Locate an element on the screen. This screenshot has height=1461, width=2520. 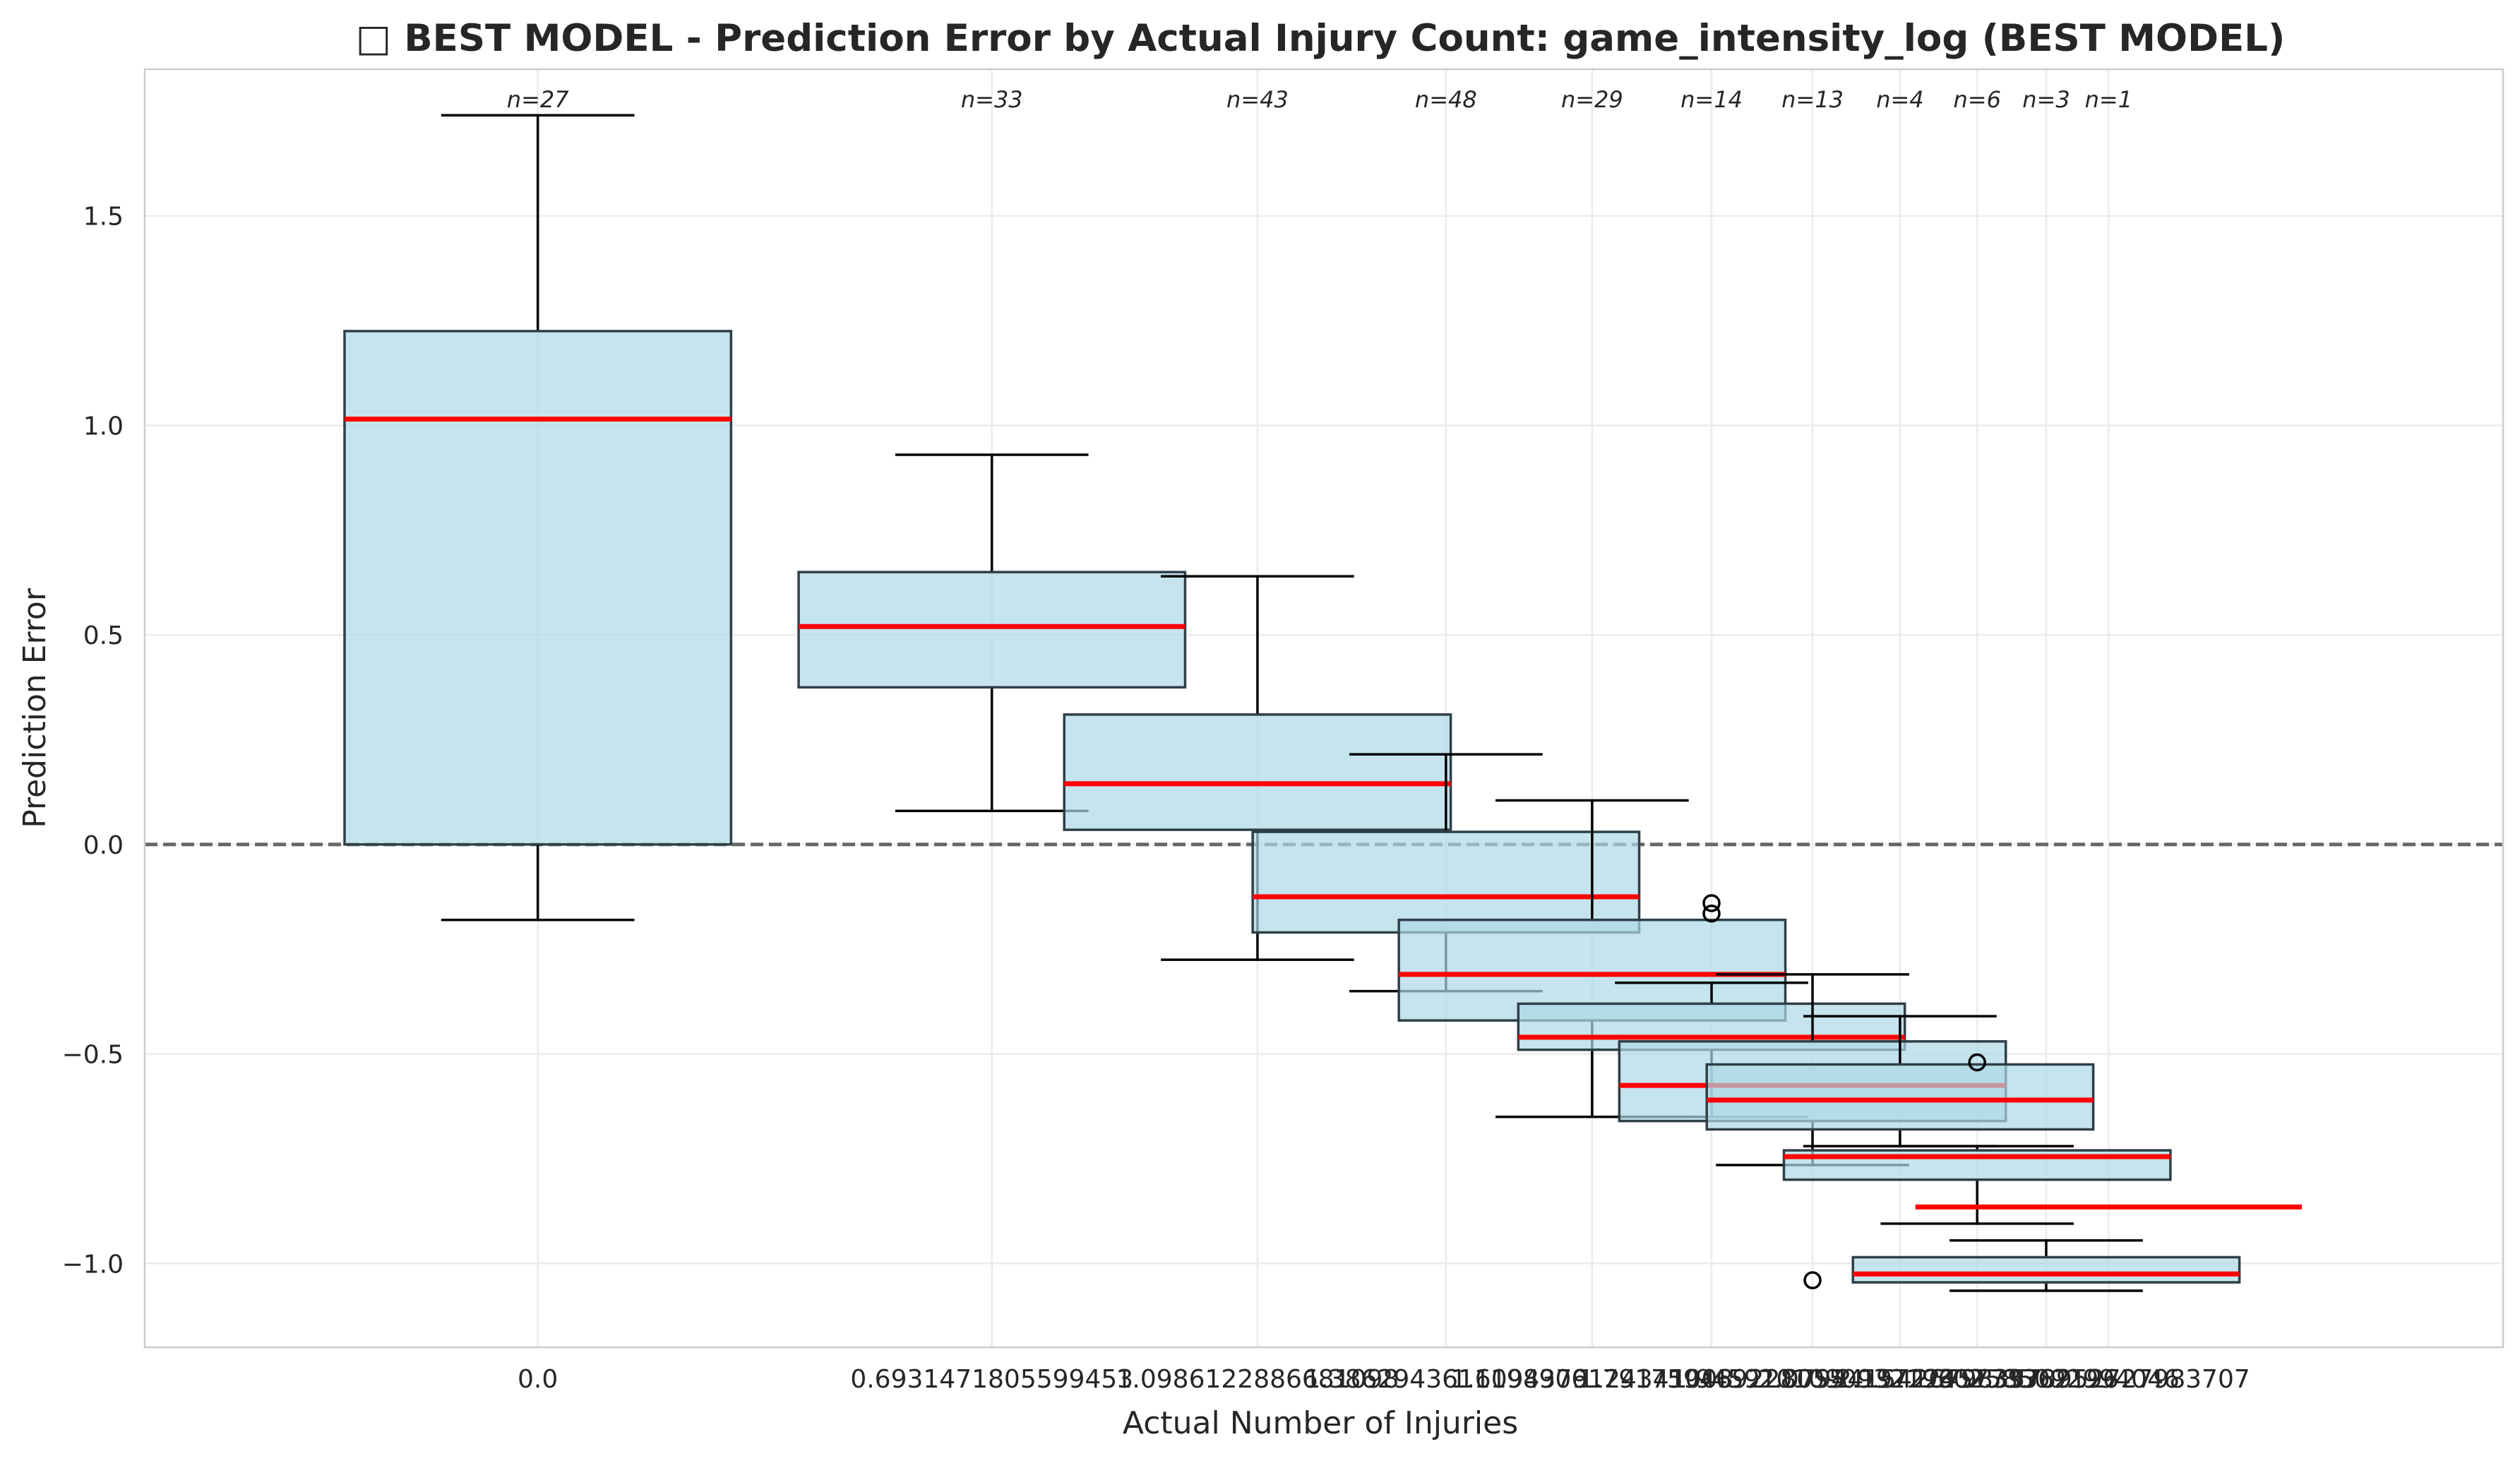
y-tick-label: 0.0 is located at coordinates (104, 845).